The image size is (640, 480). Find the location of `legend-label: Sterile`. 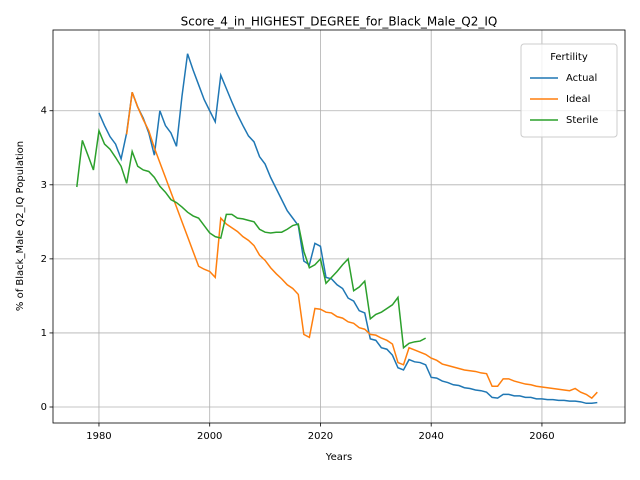

legend-label: Sterile is located at coordinates (582, 120).